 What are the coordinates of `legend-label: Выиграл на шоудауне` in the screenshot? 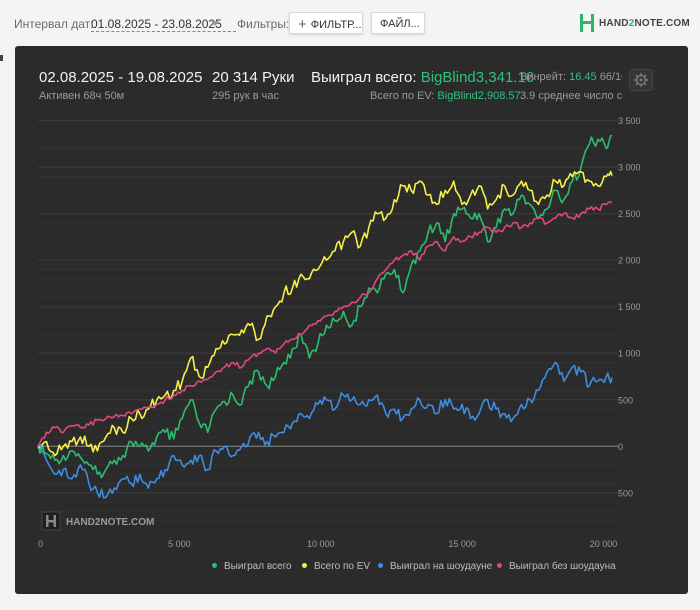 It's located at (441, 566).